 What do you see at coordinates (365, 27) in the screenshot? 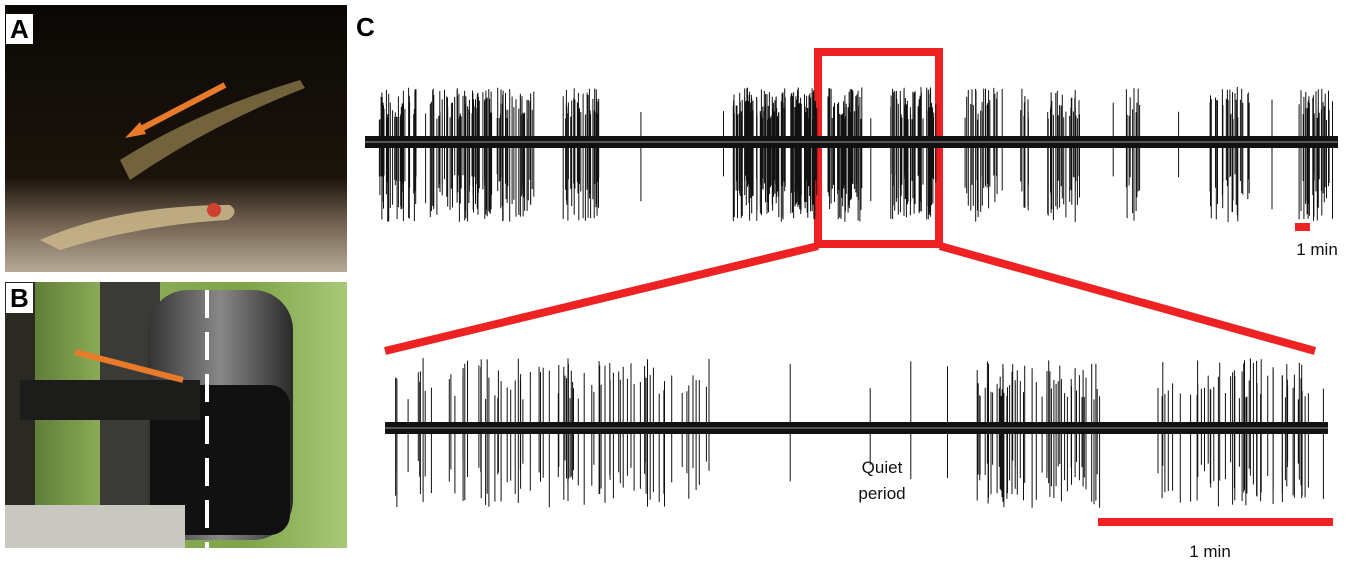
I see `panel-label: C` at bounding box center [365, 27].